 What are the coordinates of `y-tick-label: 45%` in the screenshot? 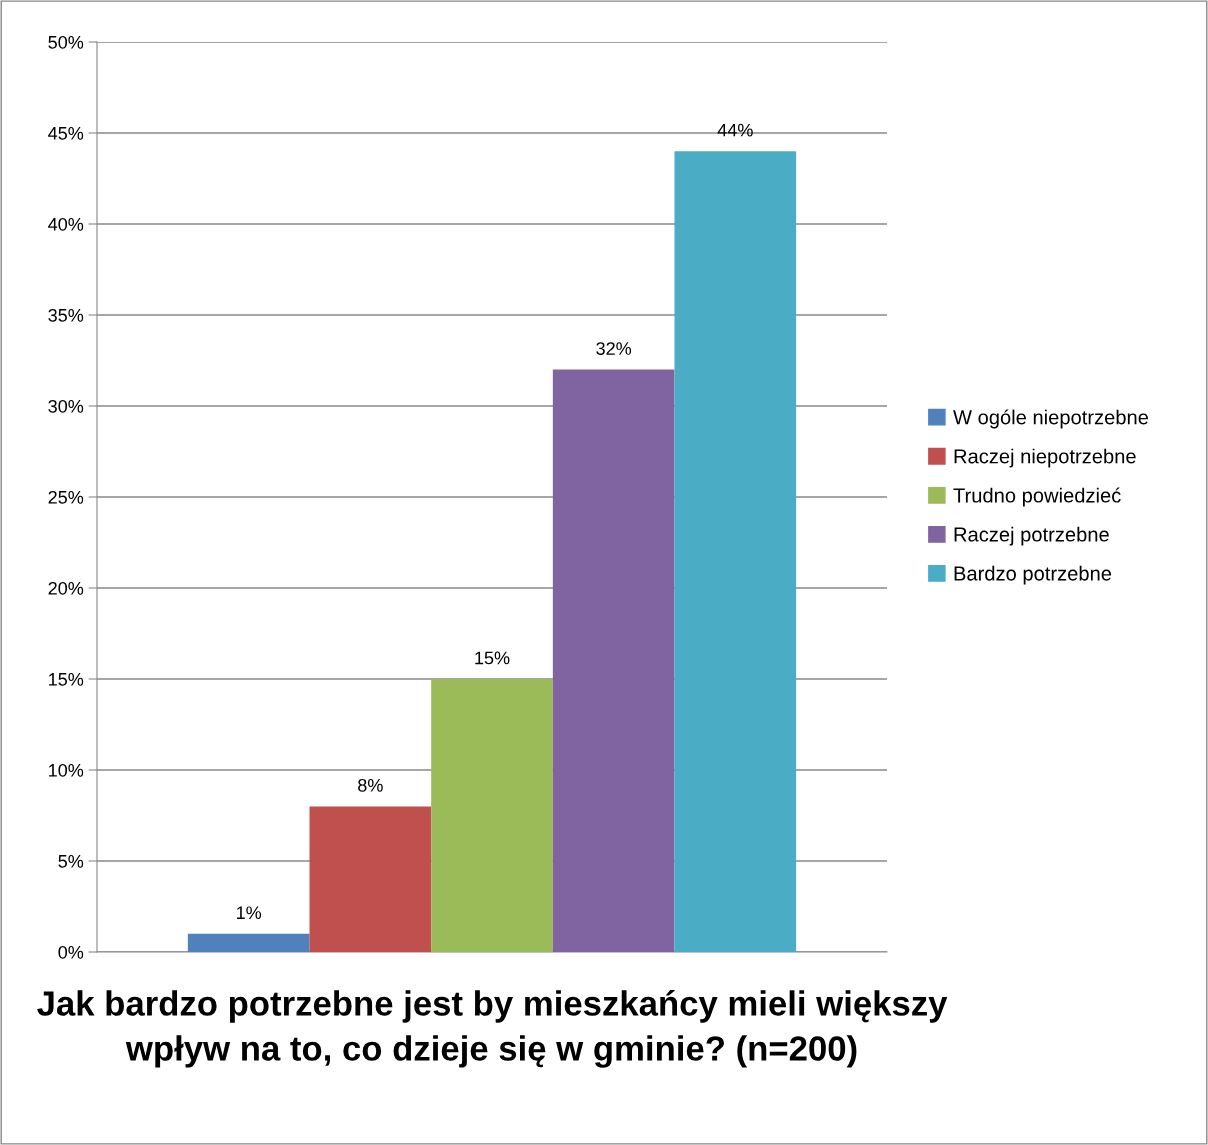 It's located at (66, 133).